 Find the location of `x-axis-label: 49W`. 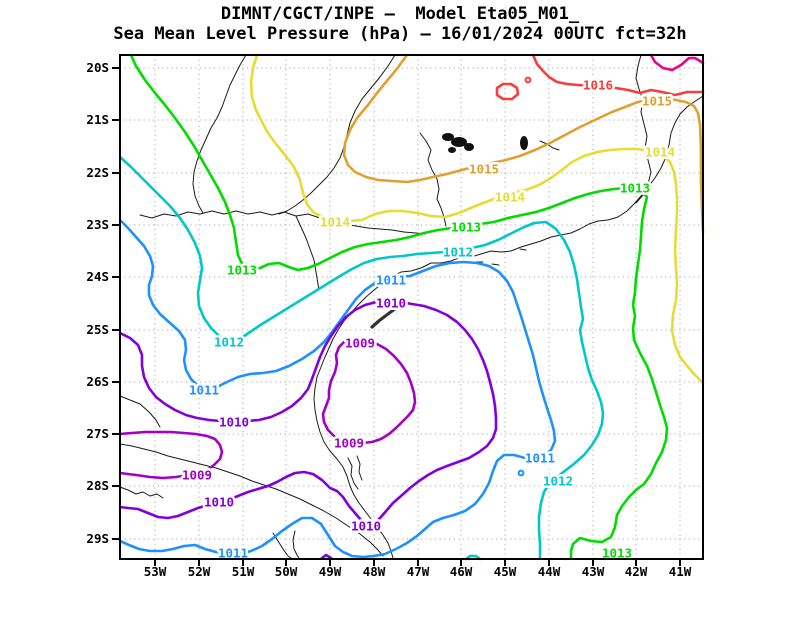

x-axis-label: 49W is located at coordinates (330, 571).